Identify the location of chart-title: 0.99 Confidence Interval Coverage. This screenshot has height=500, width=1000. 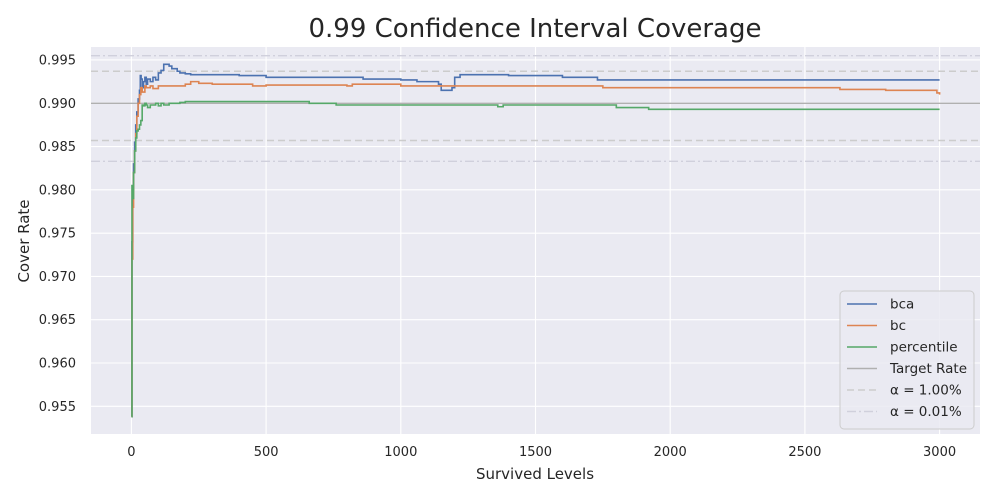
(534, 29).